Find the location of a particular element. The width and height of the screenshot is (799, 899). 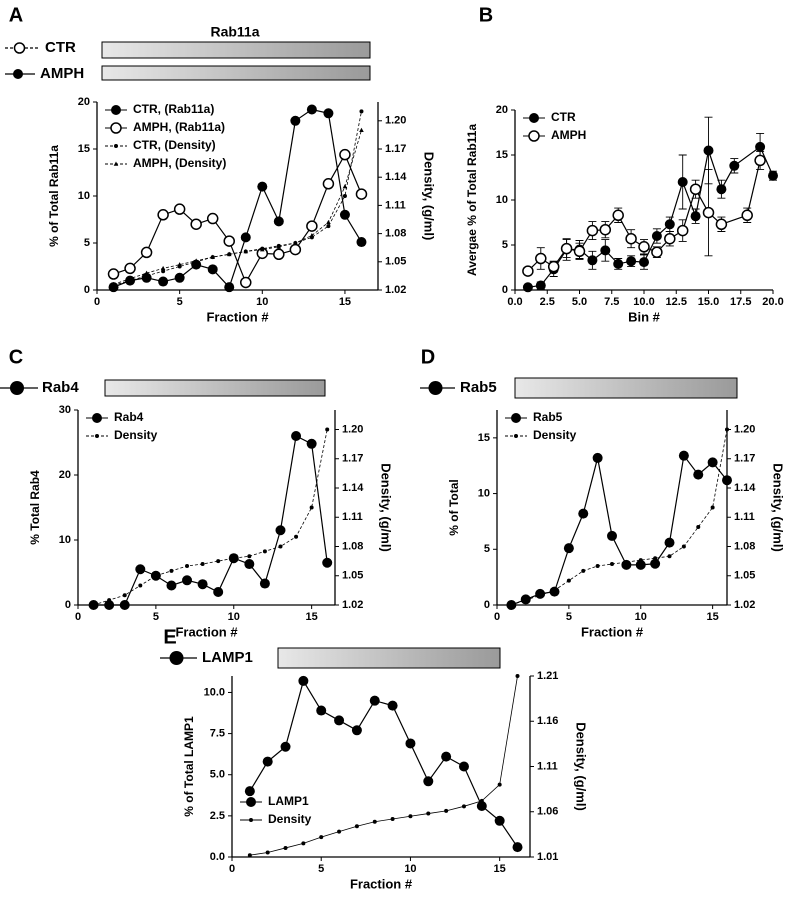

x-tick-label: 0 is located at coordinates (78, 617).